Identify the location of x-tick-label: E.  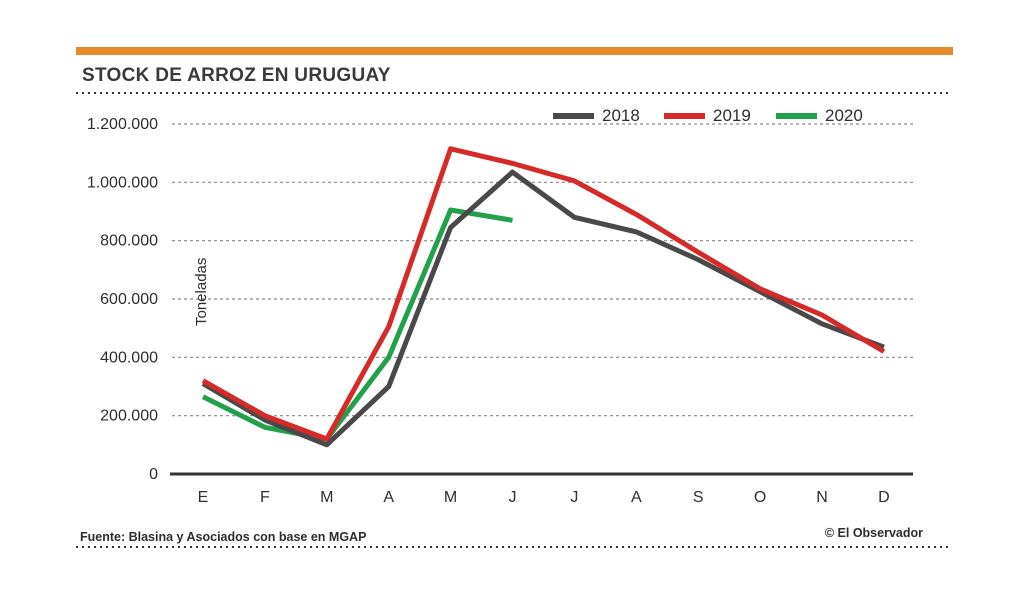
(203, 497).